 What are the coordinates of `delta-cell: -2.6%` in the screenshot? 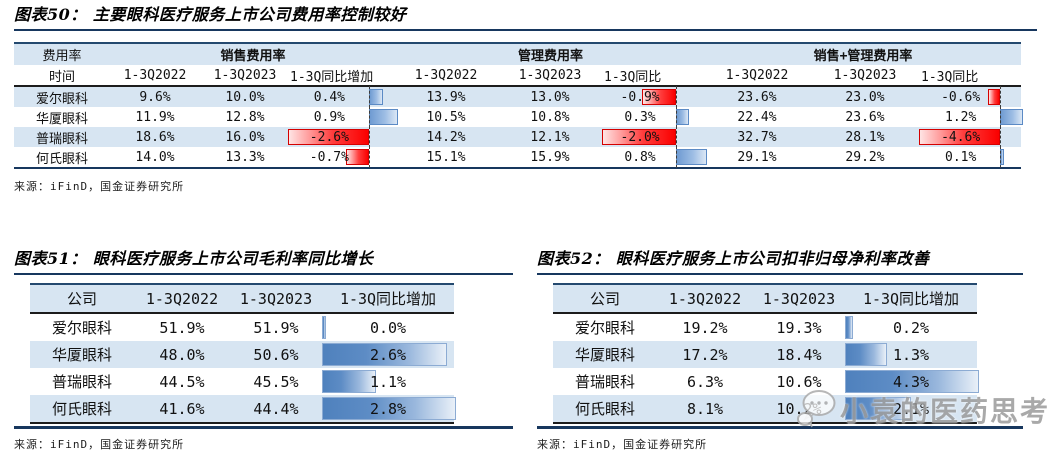 It's located at (342, 137).